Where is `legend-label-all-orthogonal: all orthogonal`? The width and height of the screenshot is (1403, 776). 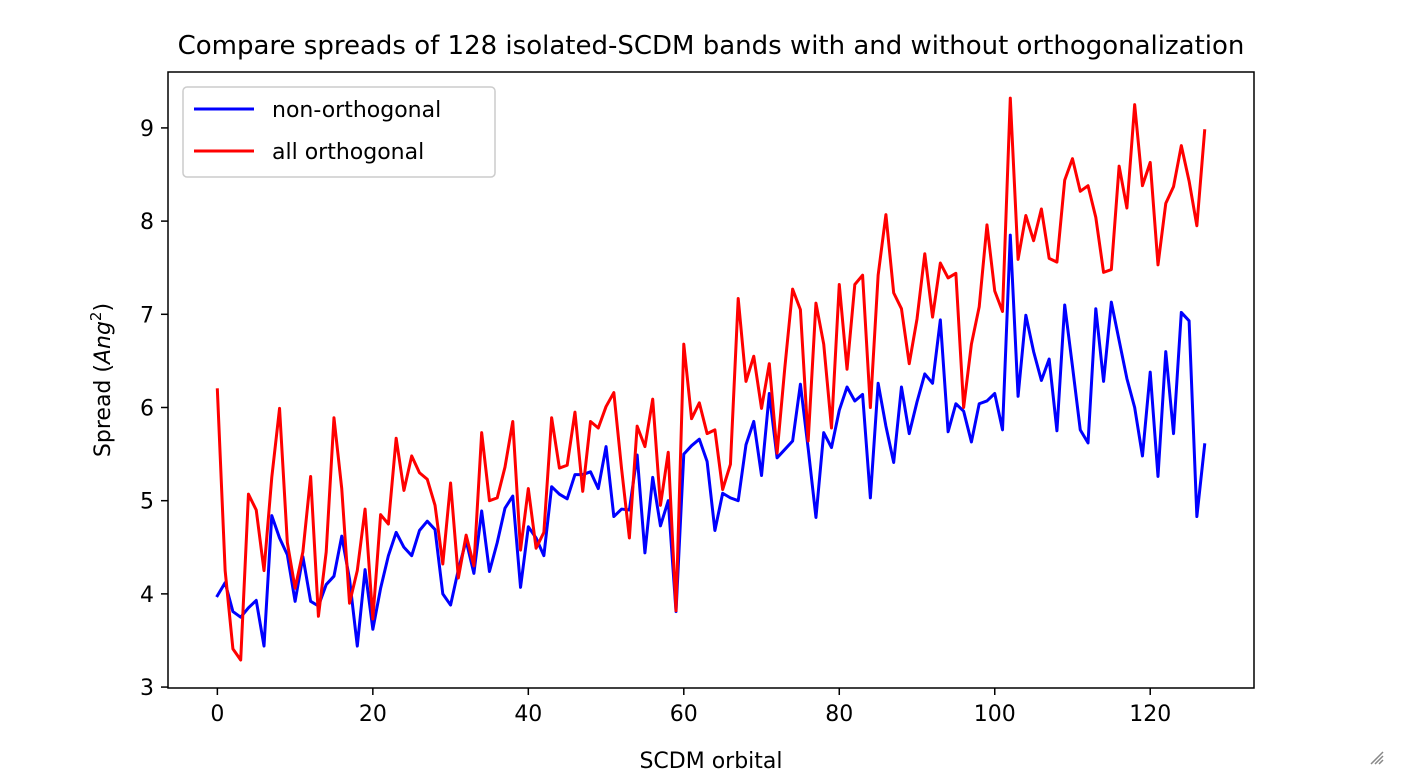 legend-label-all-orthogonal: all orthogonal is located at coordinates (348, 152).